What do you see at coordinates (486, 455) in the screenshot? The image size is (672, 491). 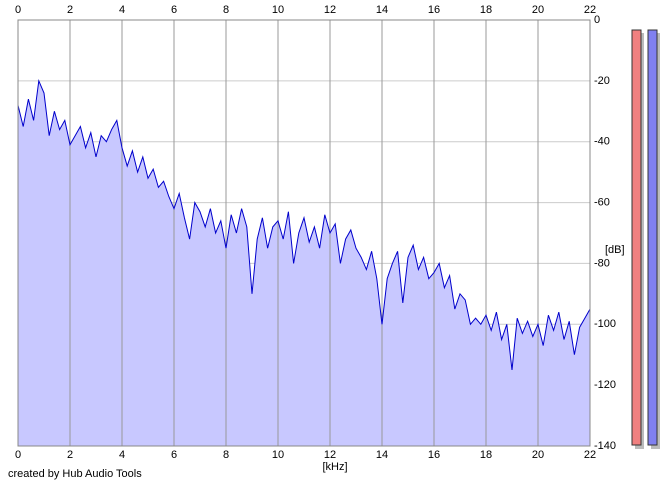 I see `x-tick-label: 18` at bounding box center [486, 455].